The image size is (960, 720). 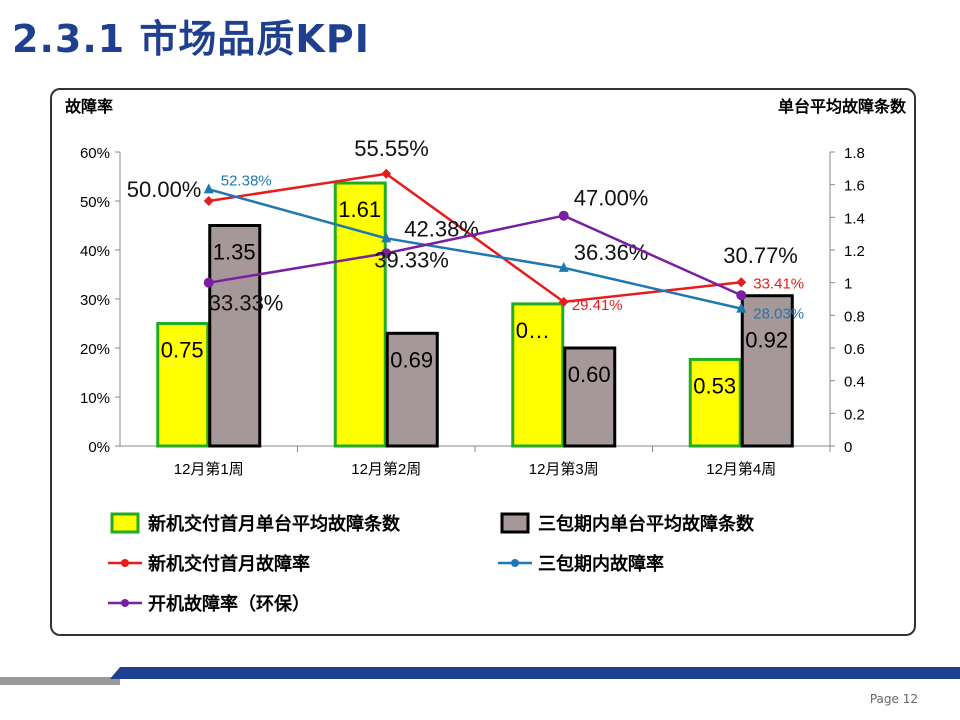 I want to click on footer-bar-gray, so click(x=60, y=681).